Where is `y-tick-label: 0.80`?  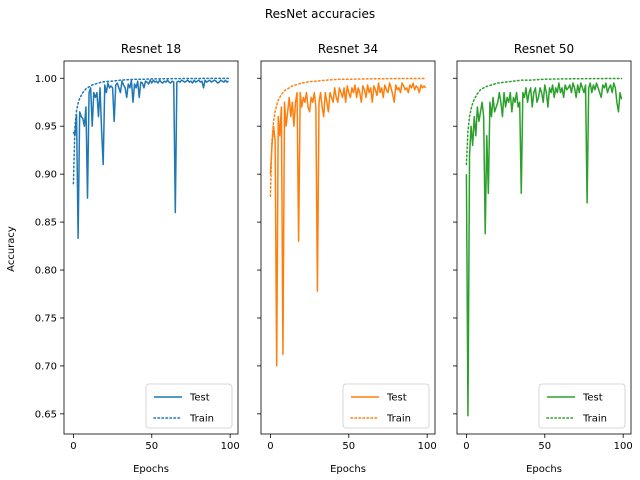 y-tick-label: 0.80 is located at coordinates (46, 271).